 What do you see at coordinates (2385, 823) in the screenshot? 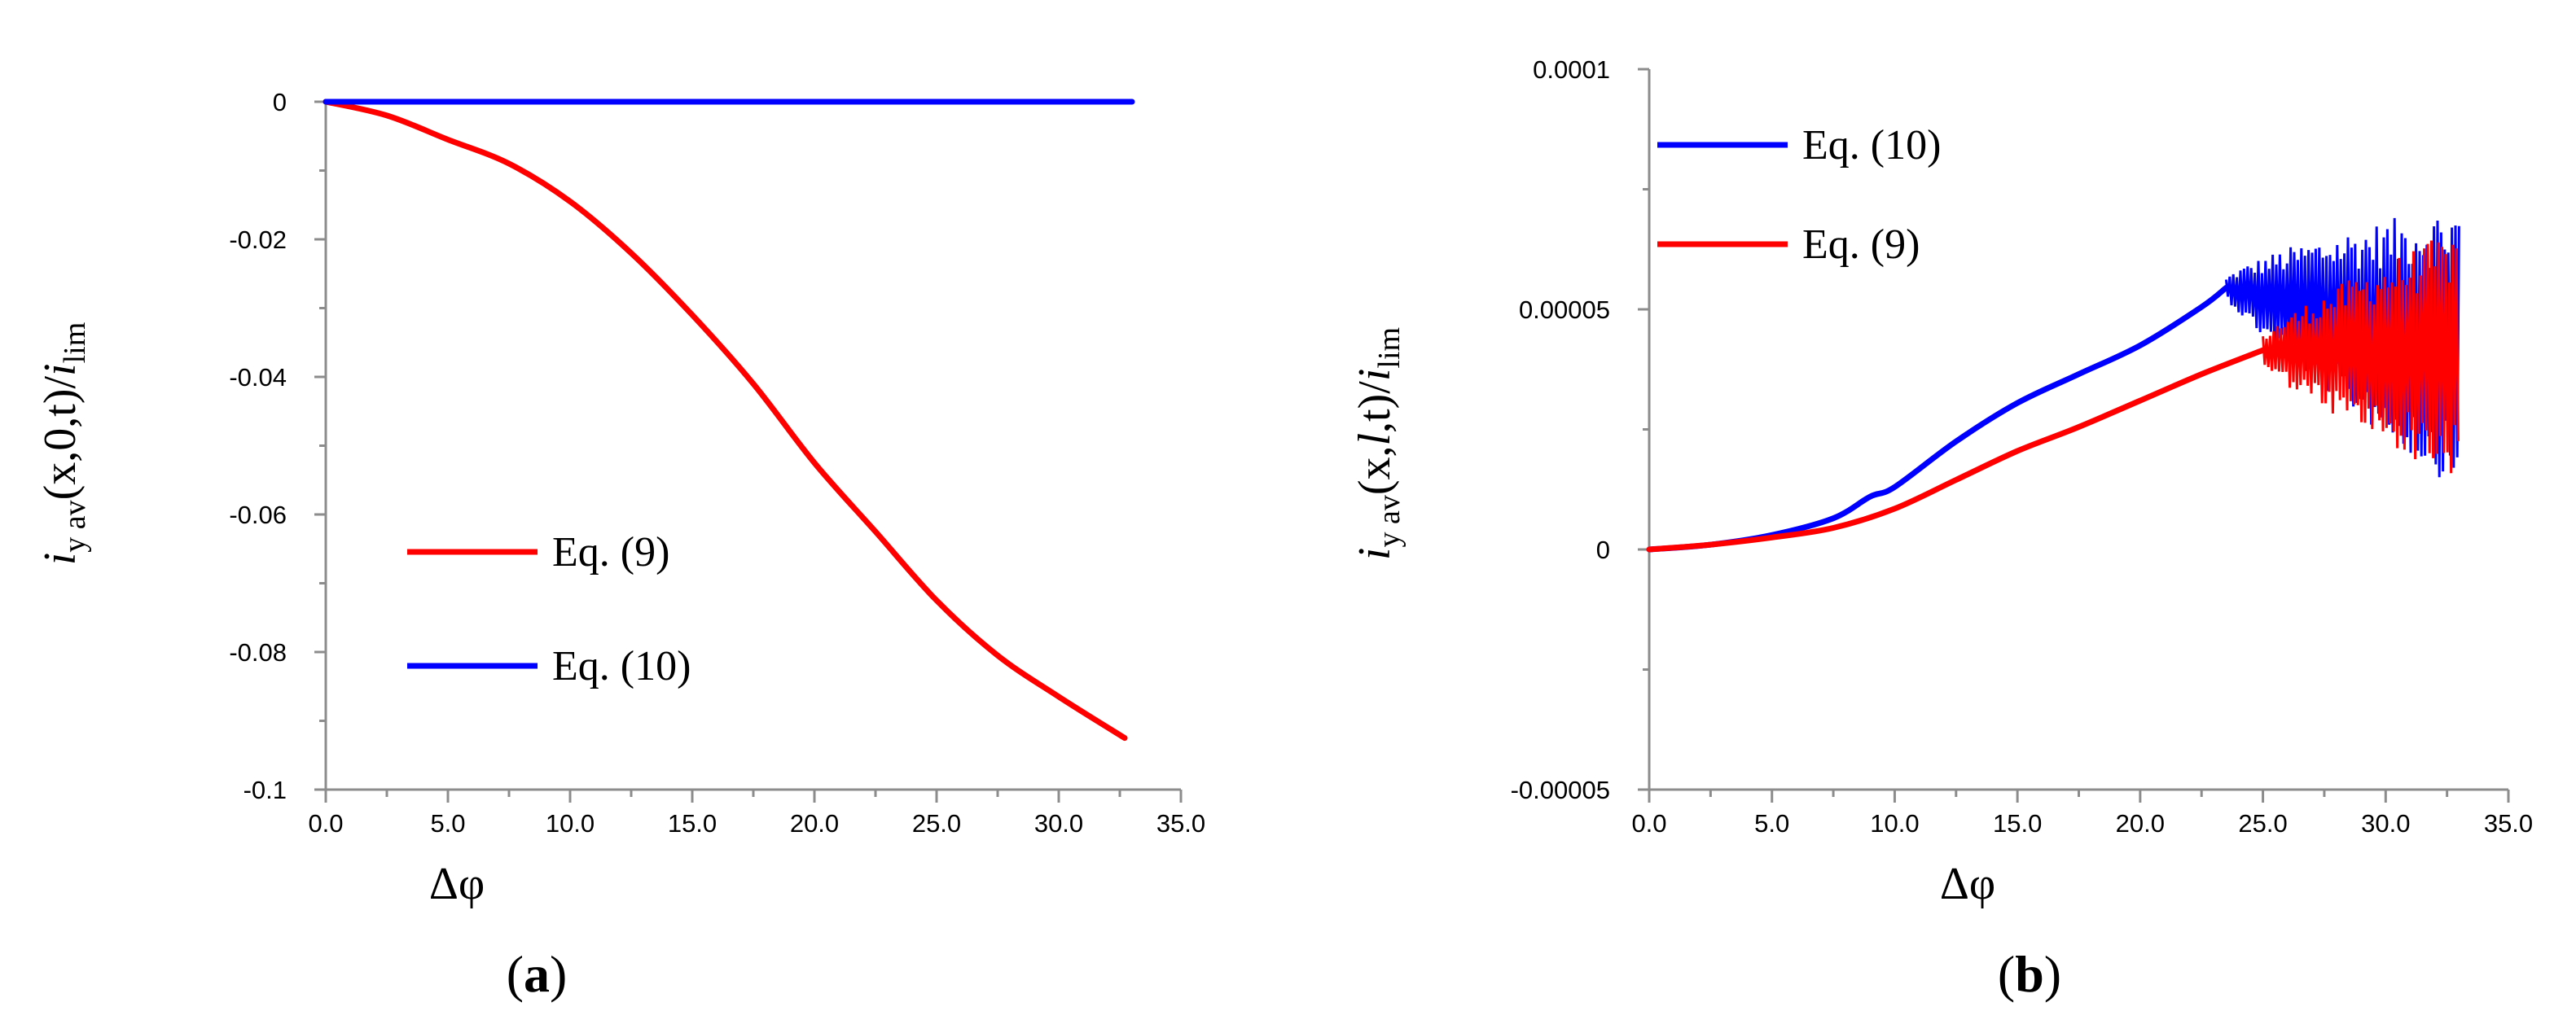
I see `panel-b-x-tick-label: 30.0` at bounding box center [2385, 823].